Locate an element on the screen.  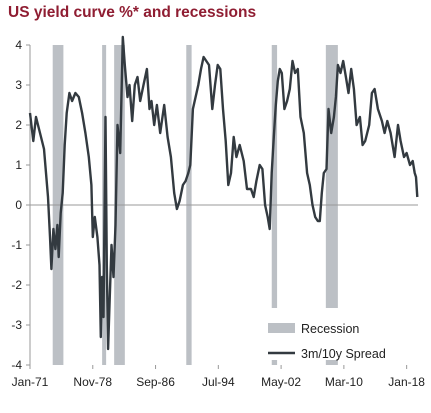
x-tick-label: Jan-71 is located at coordinates (30, 382).